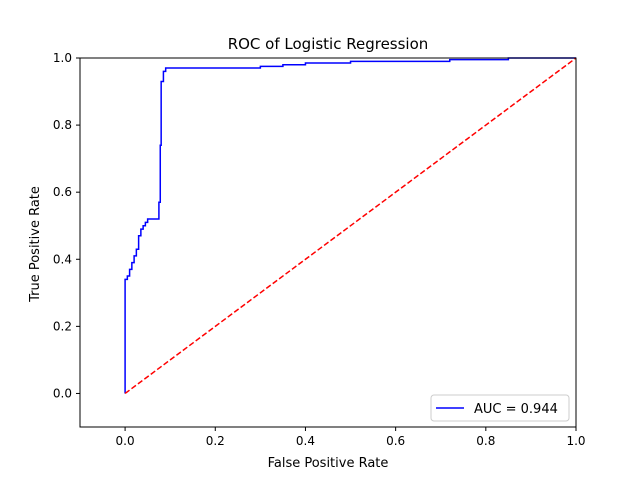  What do you see at coordinates (62, 393) in the screenshot?
I see `y-tick-label: 0.0` at bounding box center [62, 393].